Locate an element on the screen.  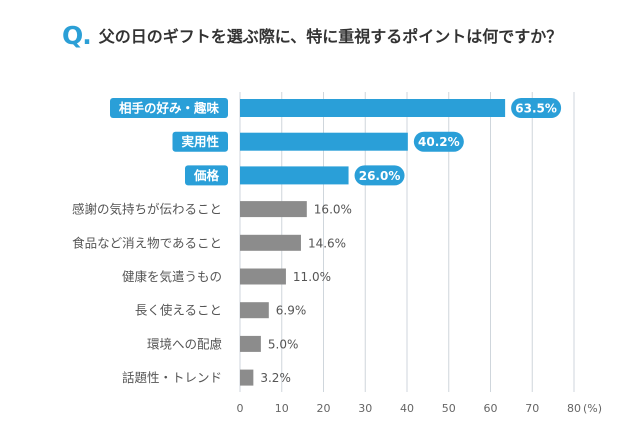
chart-header: Q. 父の日のギフトを選ぶ際に、特に重視するポイントは何ですか？ is located at coordinates (342, 35).